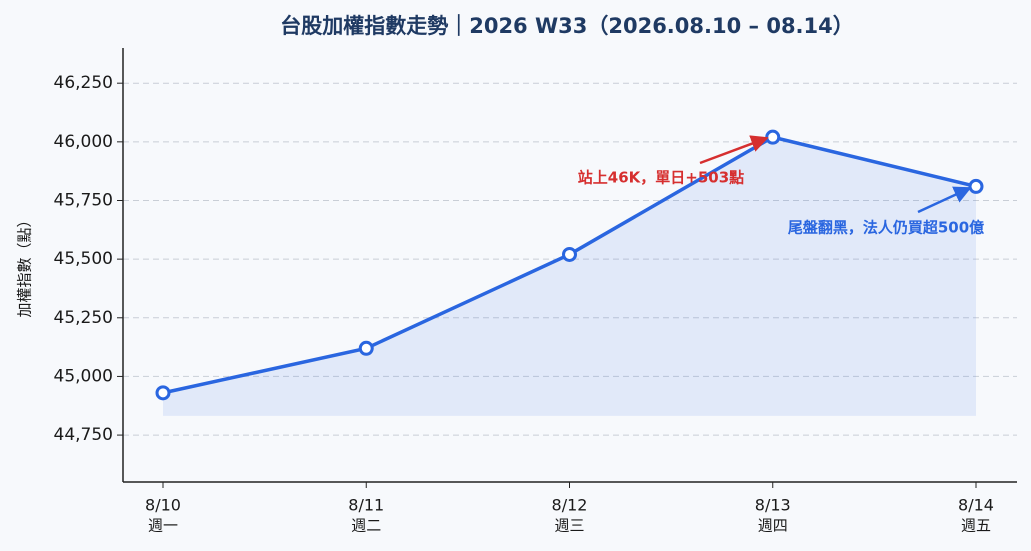  I want to click on y-axis-label: 加權指數（點）, so click(25, 264).